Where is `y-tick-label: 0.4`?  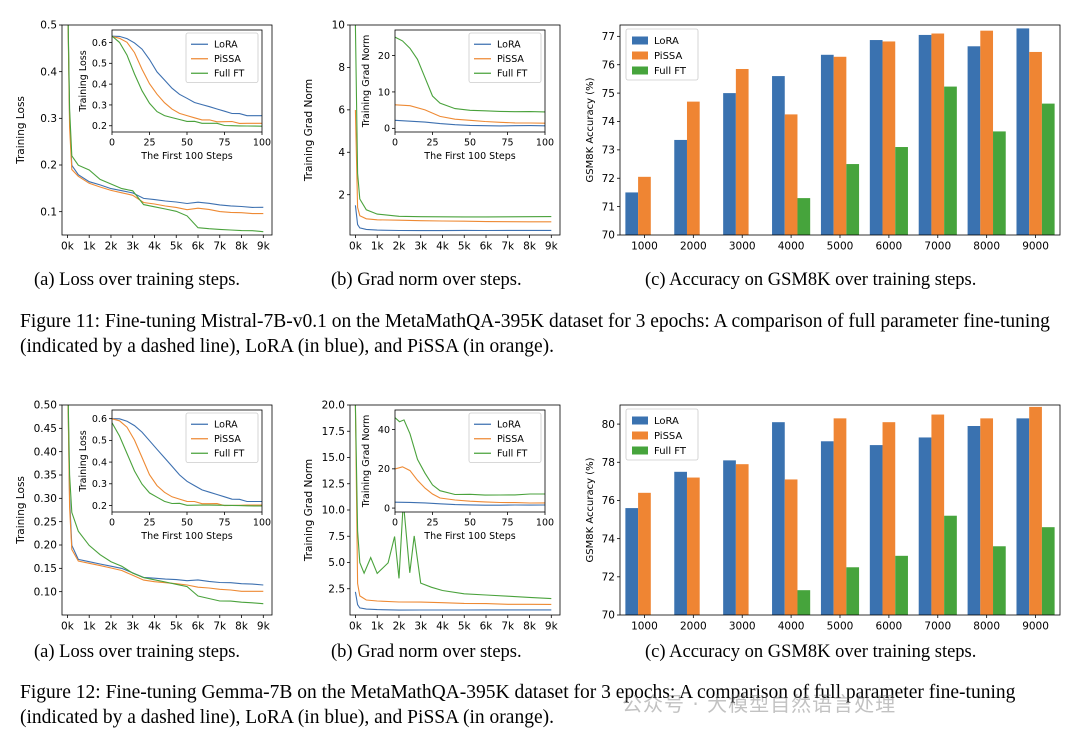 y-tick-label: 0.4 is located at coordinates (48, 72).